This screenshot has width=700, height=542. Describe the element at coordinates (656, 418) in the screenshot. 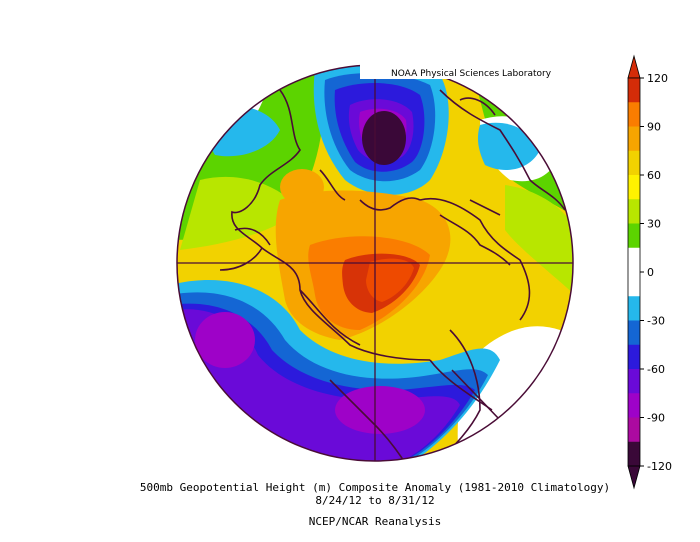

I see `colorbar-tick-label: -90` at that location.